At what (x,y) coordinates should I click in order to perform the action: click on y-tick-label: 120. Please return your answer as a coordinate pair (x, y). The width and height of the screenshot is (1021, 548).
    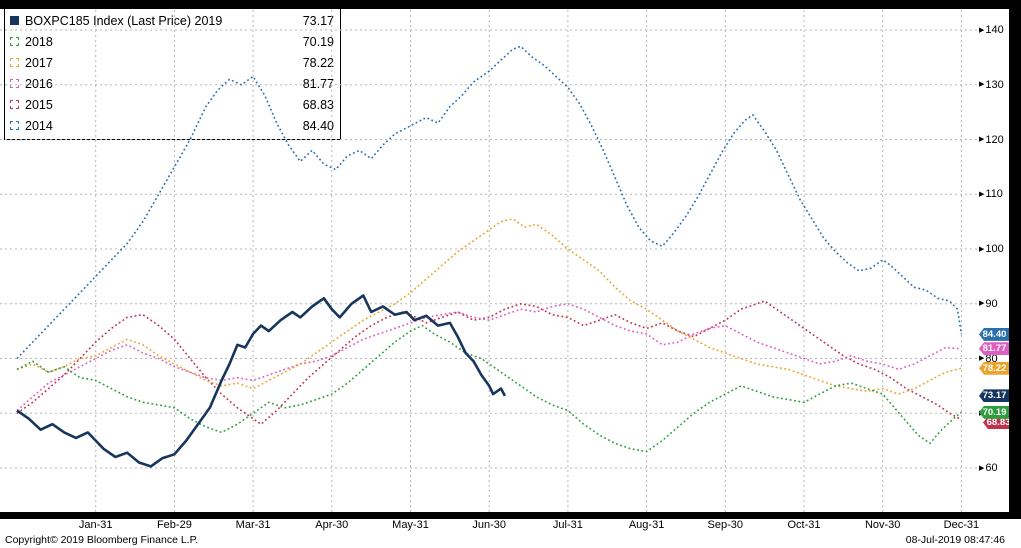
    Looking at the image, I should click on (994, 139).